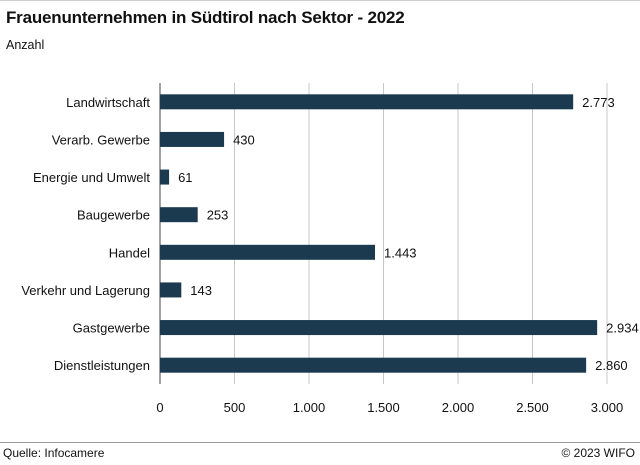 The image size is (640, 465). What do you see at coordinates (201, 290) in the screenshot?
I see `value-label: 143` at bounding box center [201, 290].